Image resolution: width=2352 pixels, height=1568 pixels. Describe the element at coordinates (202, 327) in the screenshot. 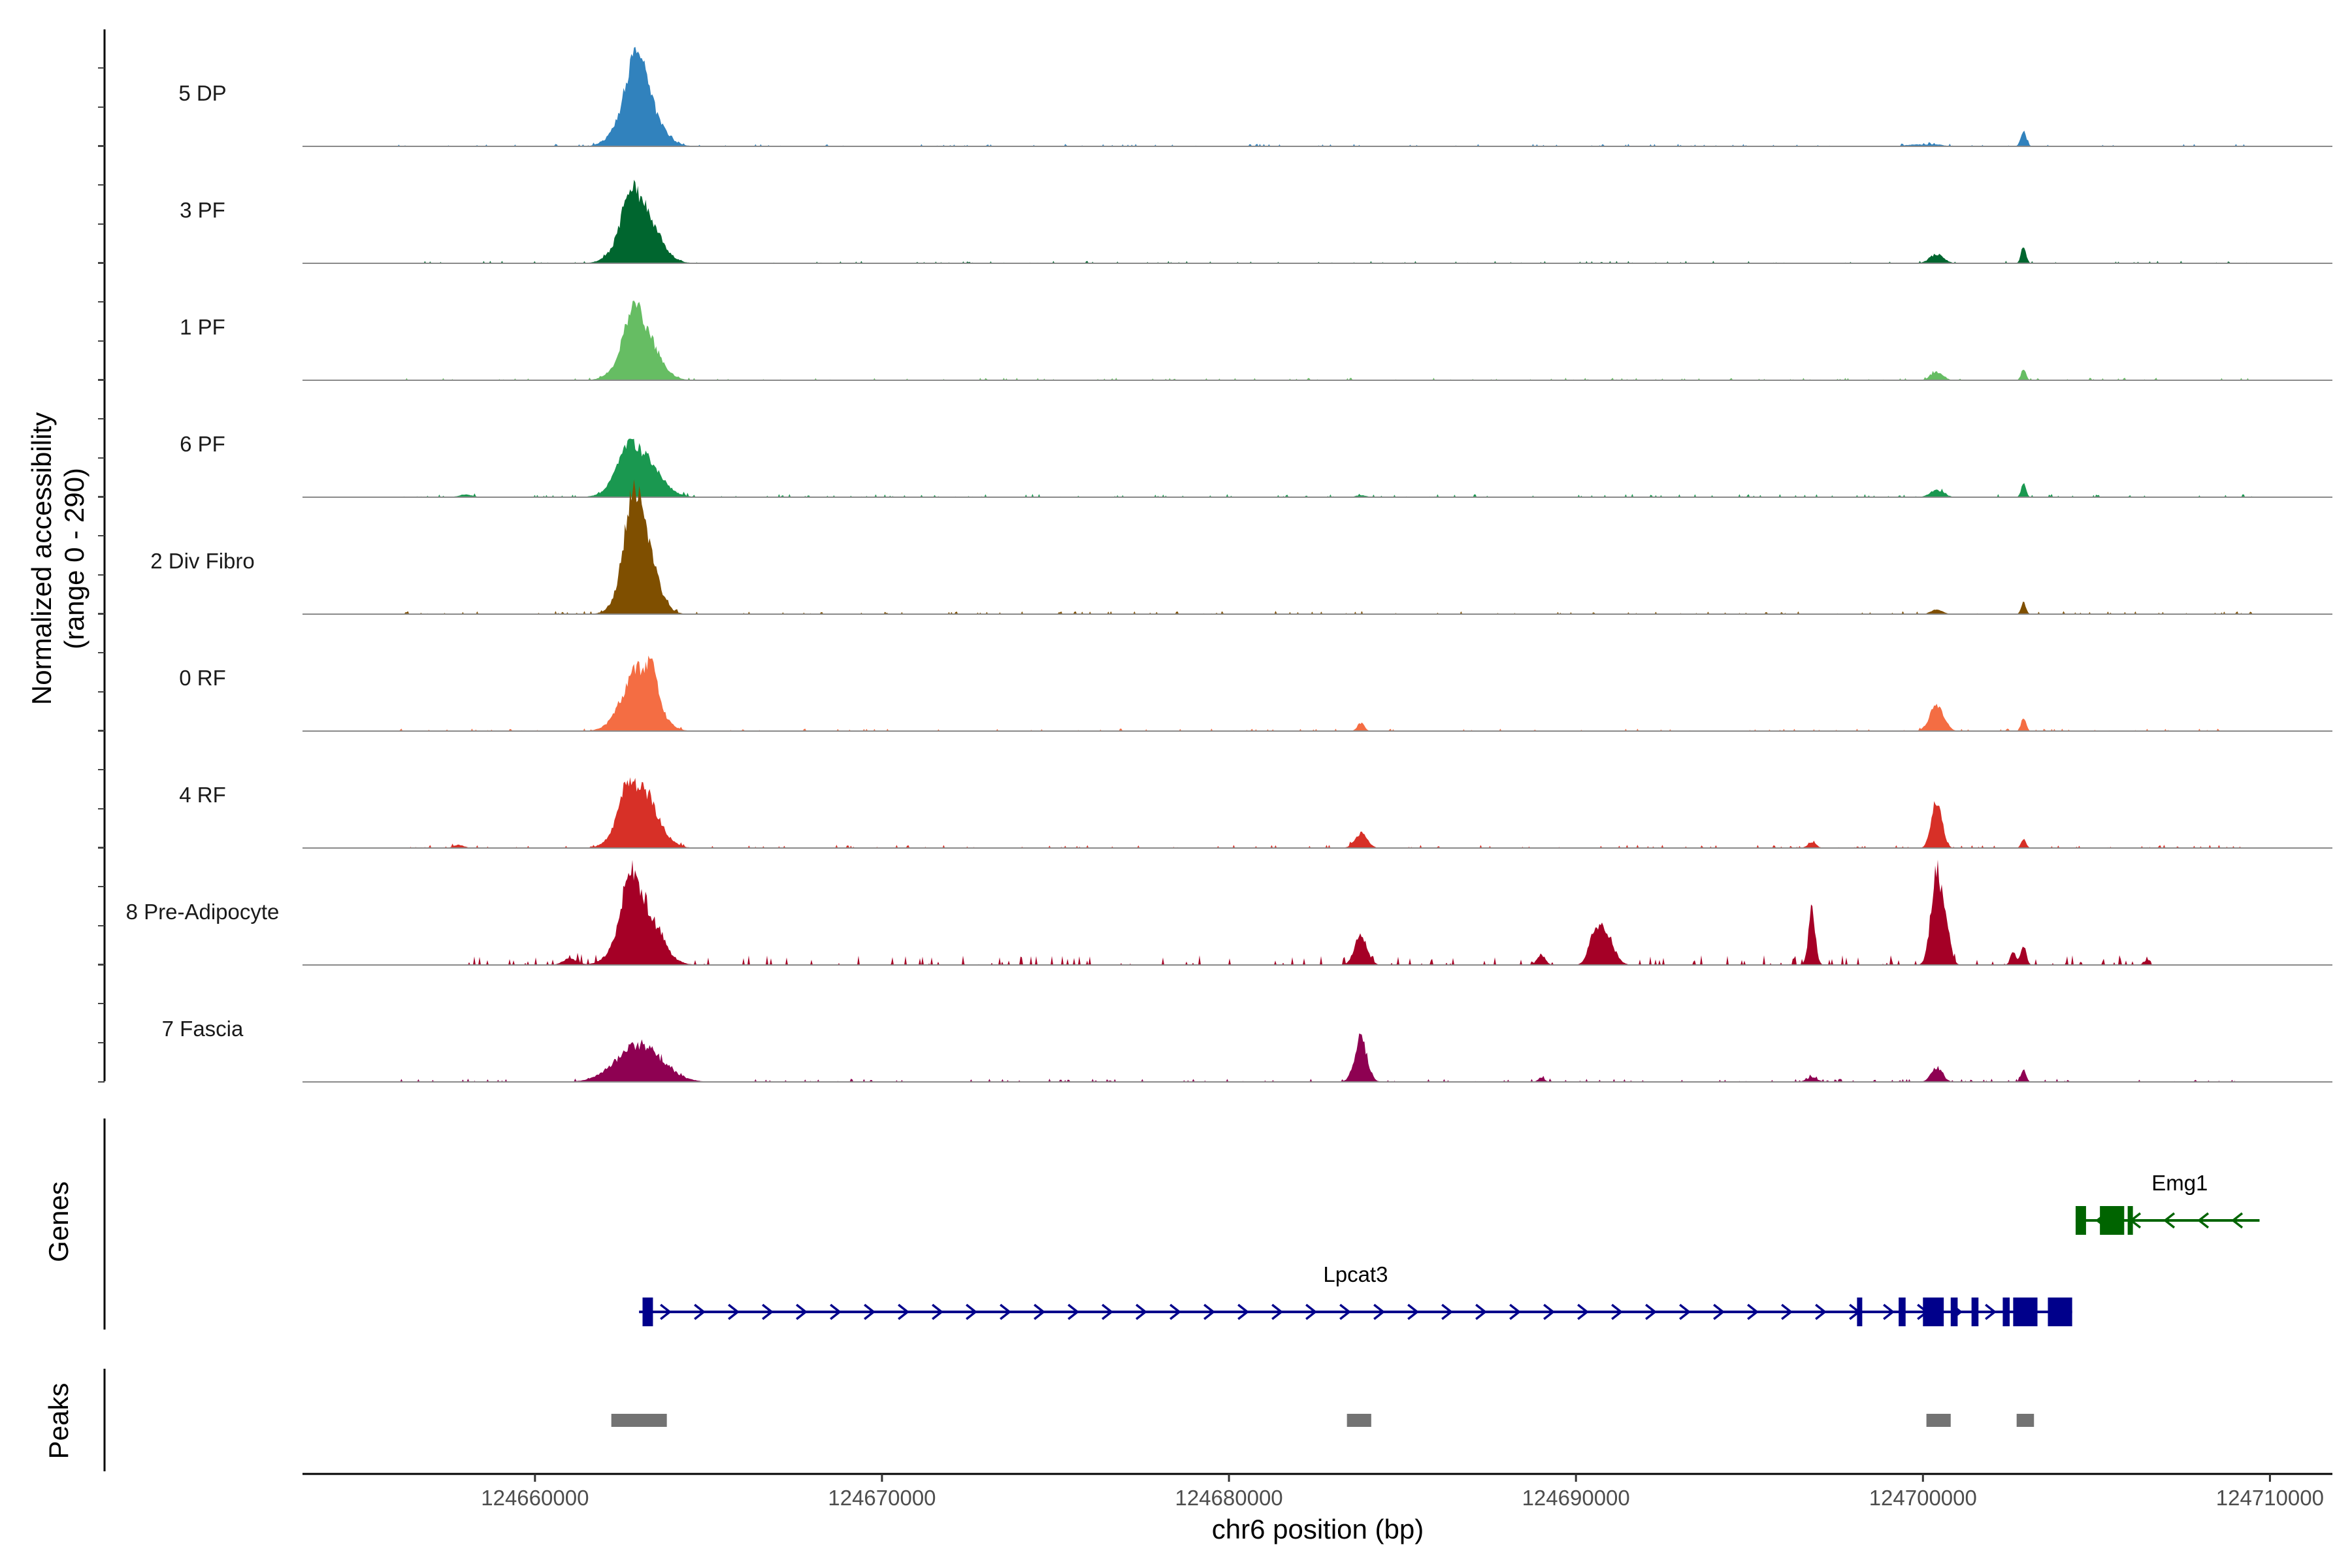

I see `track-label: 1 PF` at that location.